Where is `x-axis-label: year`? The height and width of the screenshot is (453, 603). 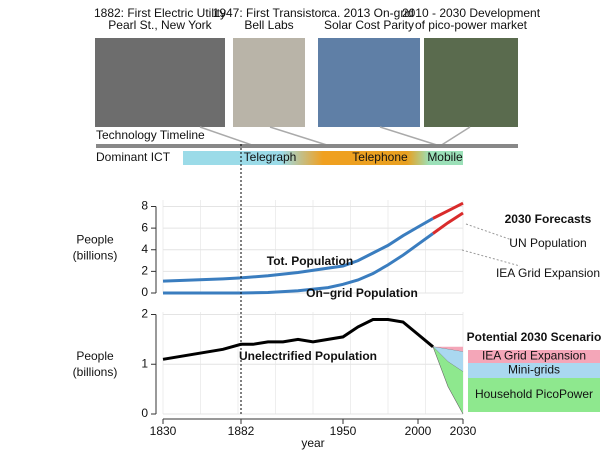
x-axis-label: year is located at coordinates (312, 443).